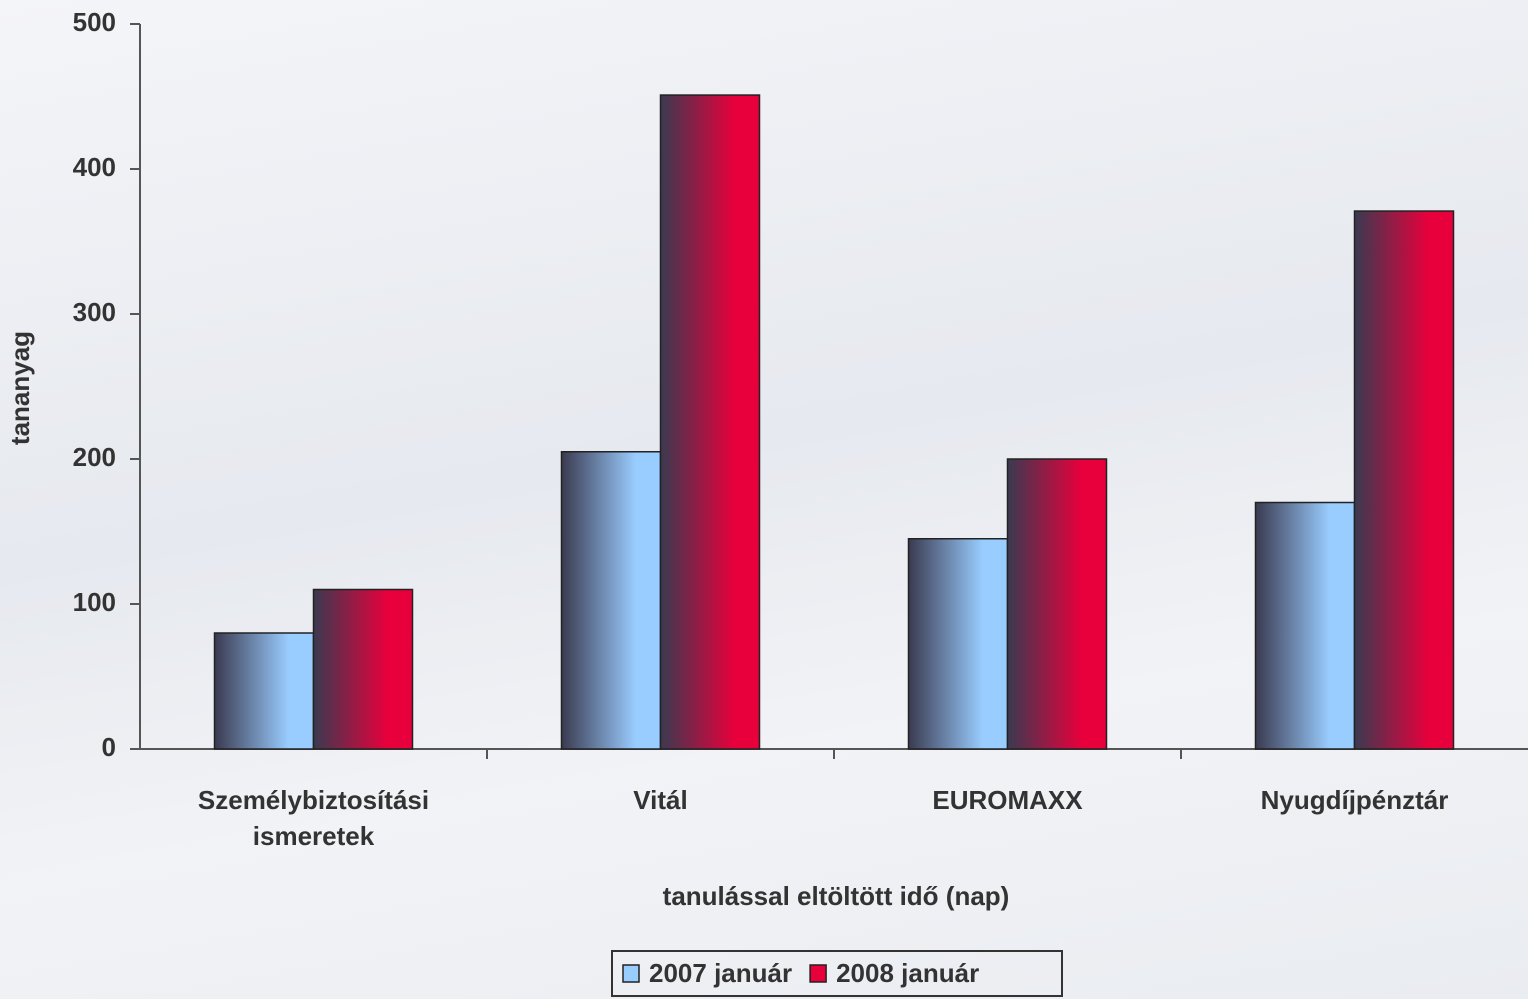  I want to click on legend-box, so click(837, 973).